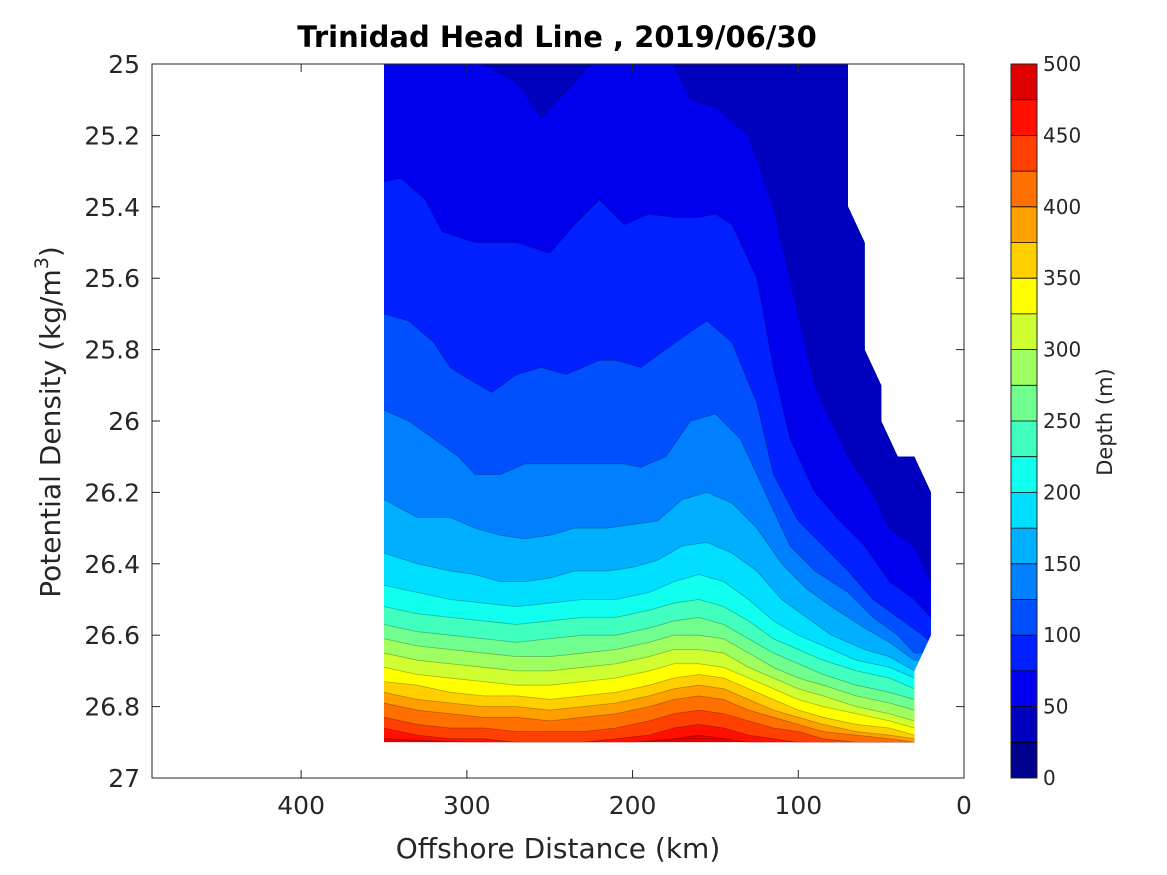 The width and height of the screenshot is (1167, 875). I want to click on y-axis-label-close: ), so click(50, 251).